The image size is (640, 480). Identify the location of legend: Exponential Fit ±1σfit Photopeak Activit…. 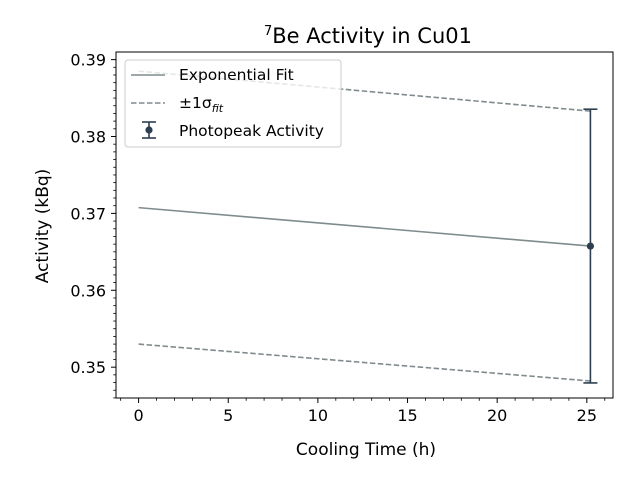
(233, 103).